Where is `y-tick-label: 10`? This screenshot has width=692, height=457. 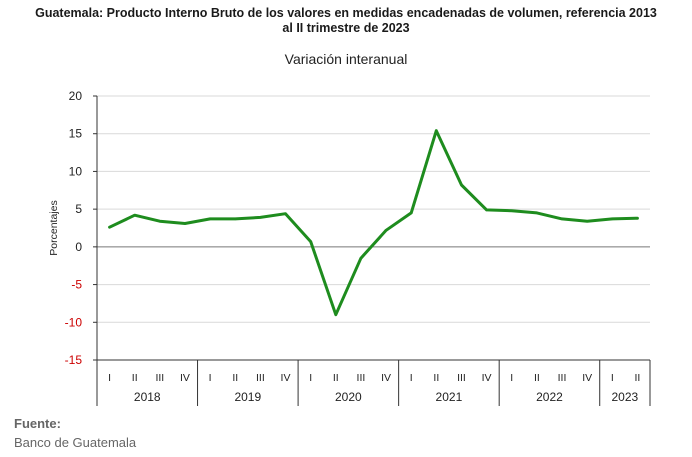 y-tick-label: 10 is located at coordinates (76, 171).